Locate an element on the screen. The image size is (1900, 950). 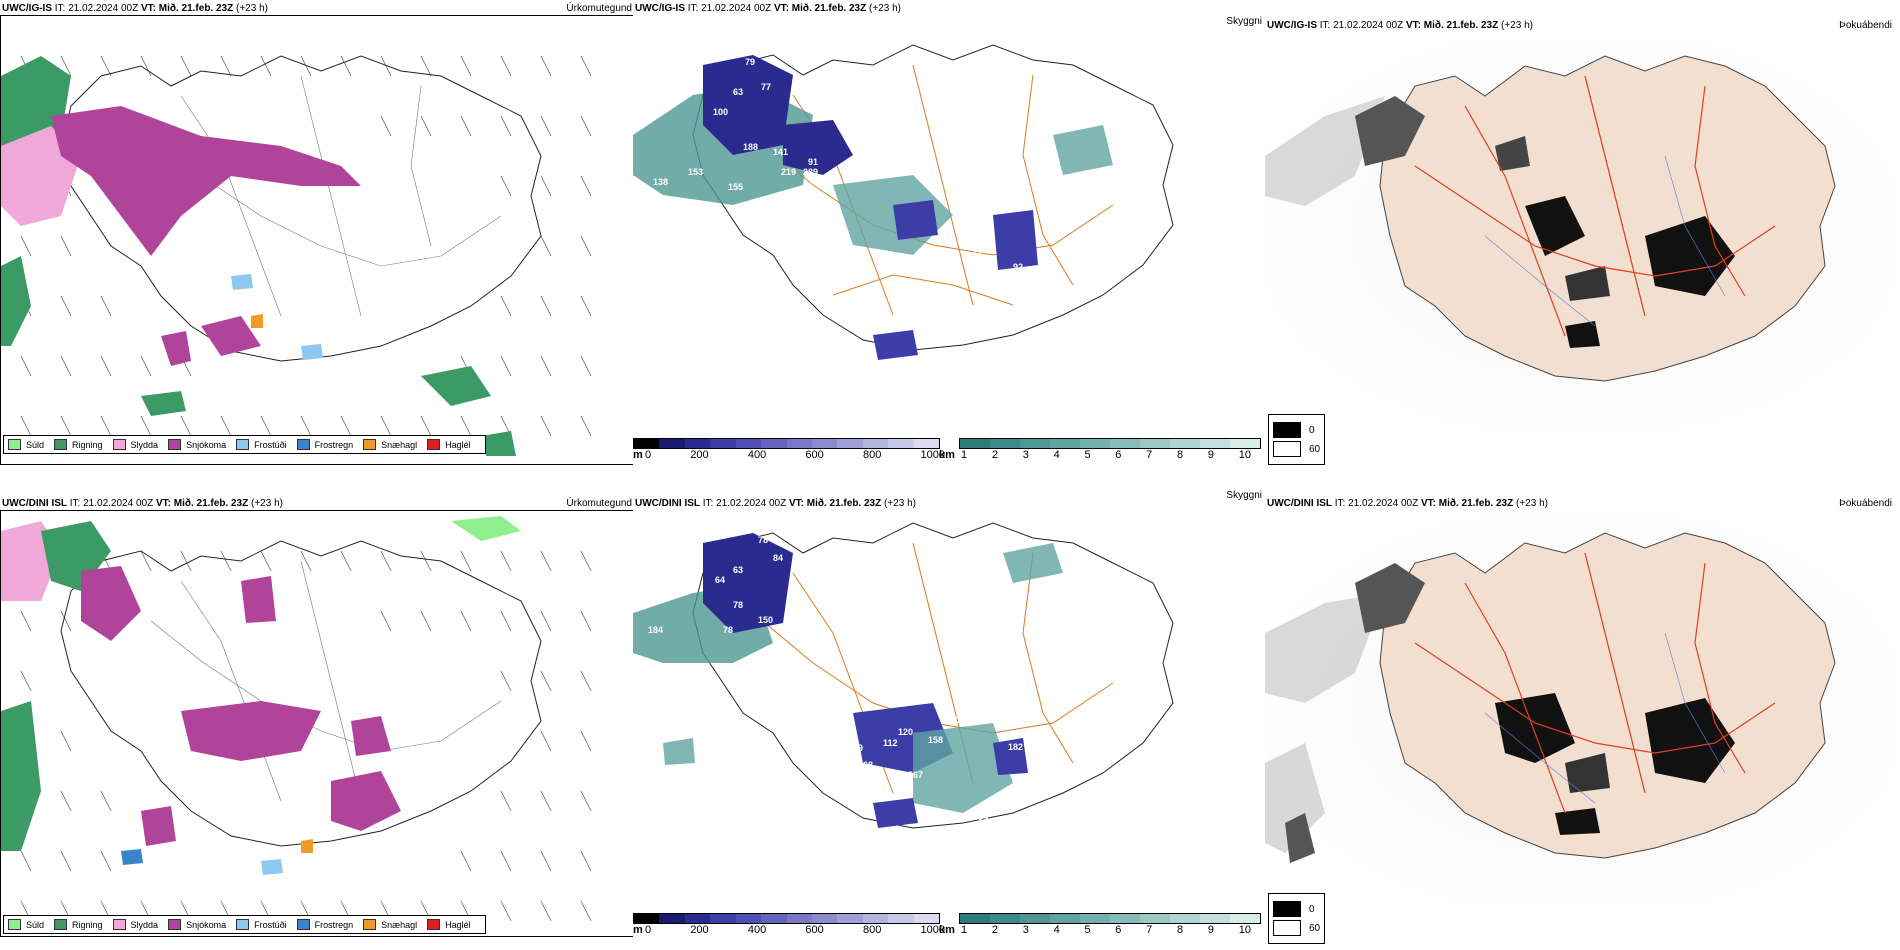
tick-label: 1 is located at coordinates (964, 455).